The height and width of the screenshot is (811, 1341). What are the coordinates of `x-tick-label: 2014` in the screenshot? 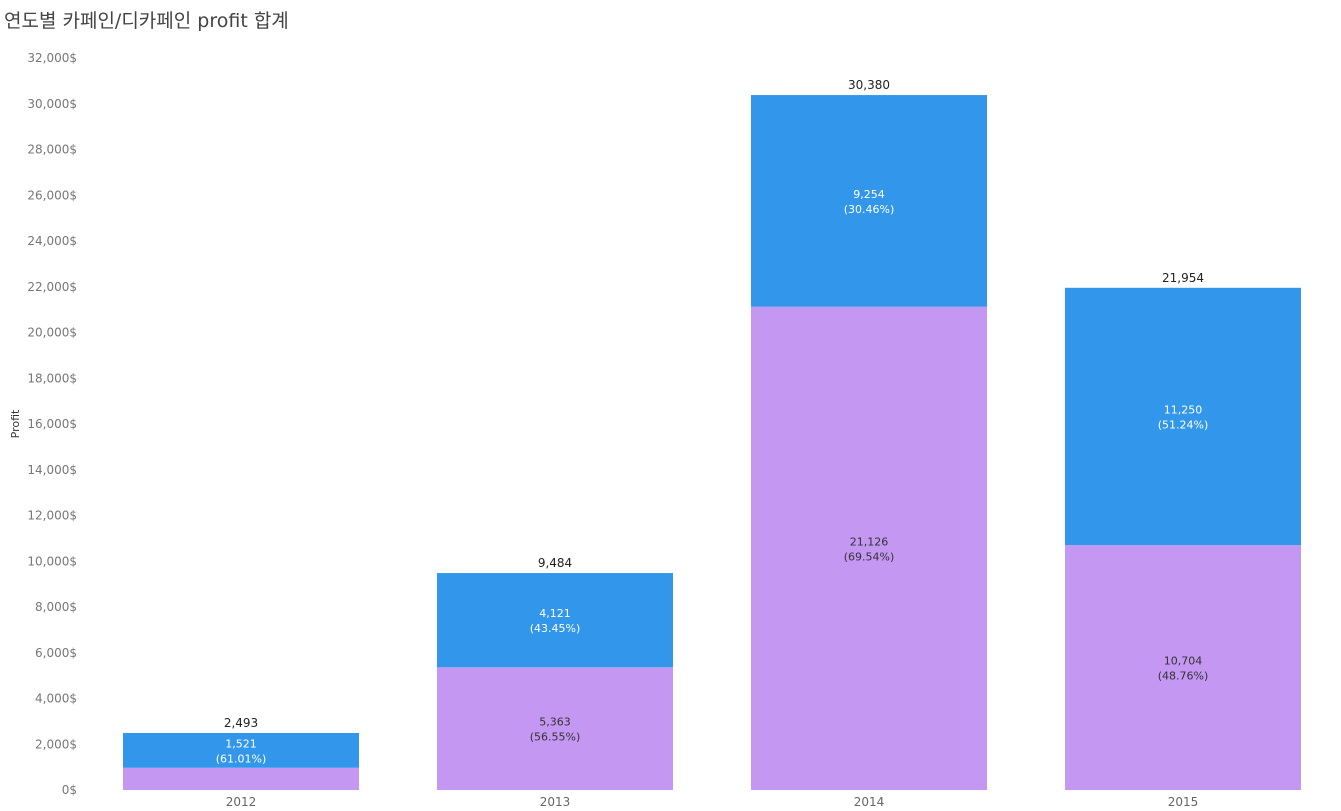 It's located at (869, 802).